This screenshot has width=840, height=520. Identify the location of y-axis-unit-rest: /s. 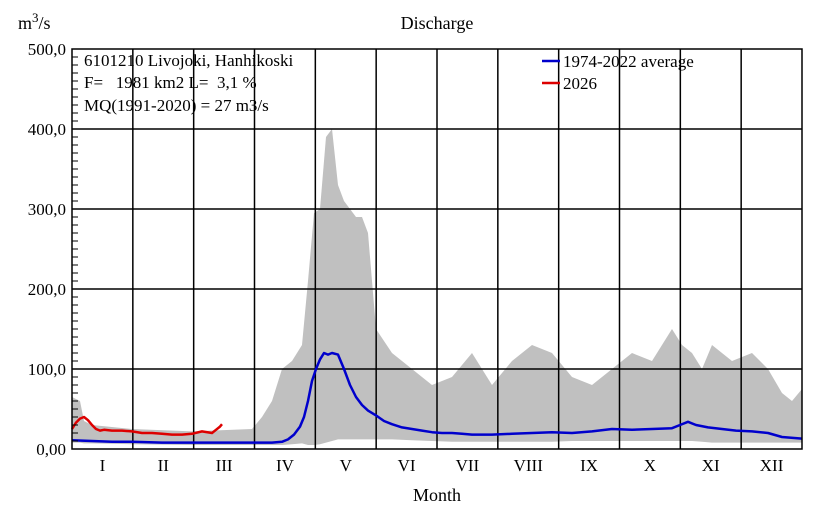
(45, 23).